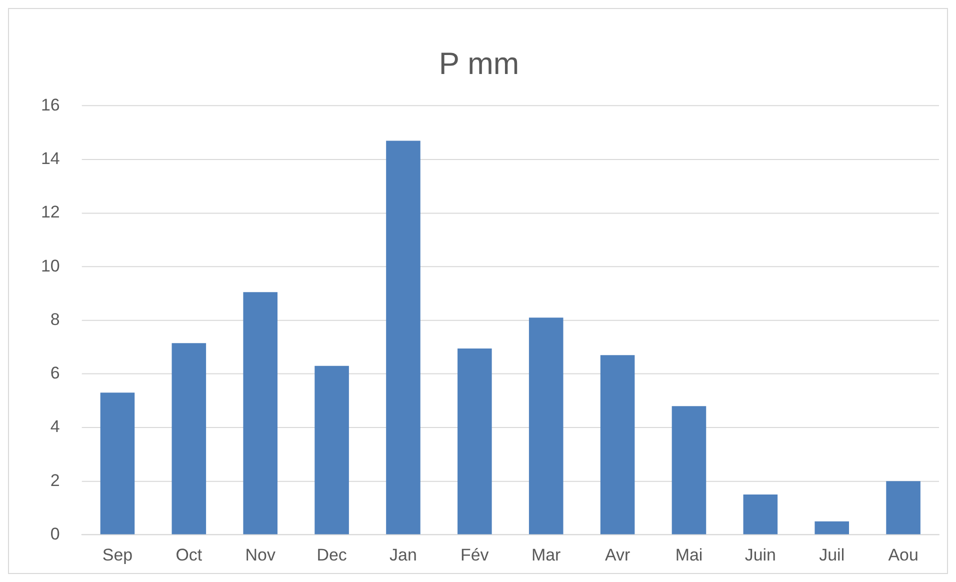 The width and height of the screenshot is (956, 582). I want to click on x-tick-label: Mar, so click(547, 555).